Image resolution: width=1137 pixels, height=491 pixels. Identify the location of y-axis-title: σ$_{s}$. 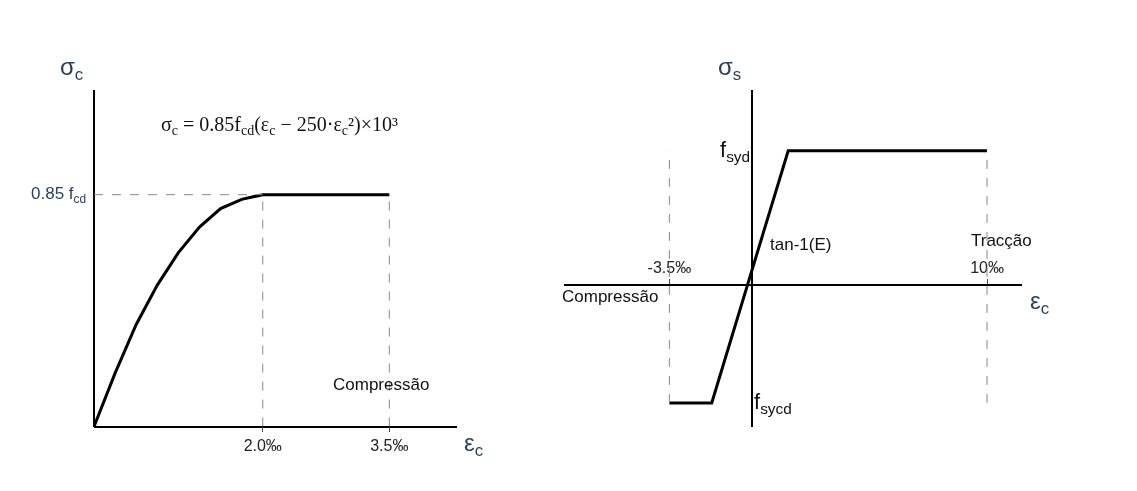
(730, 69).